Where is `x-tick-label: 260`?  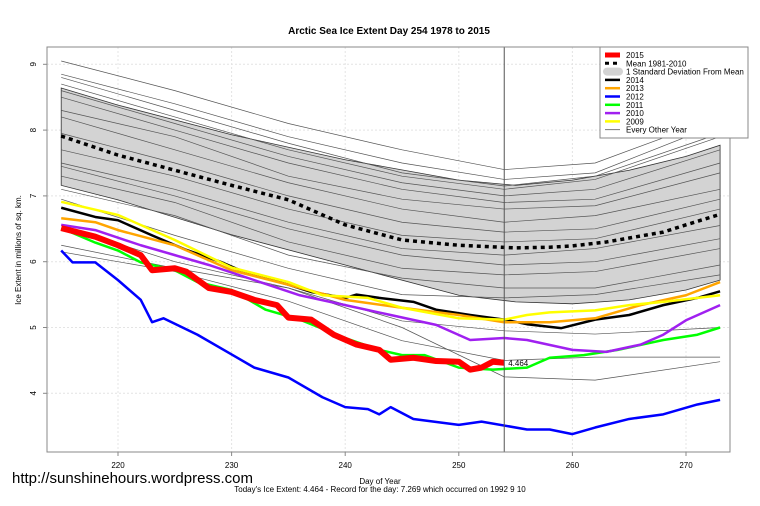
x-tick-label: 260 is located at coordinates (573, 465).